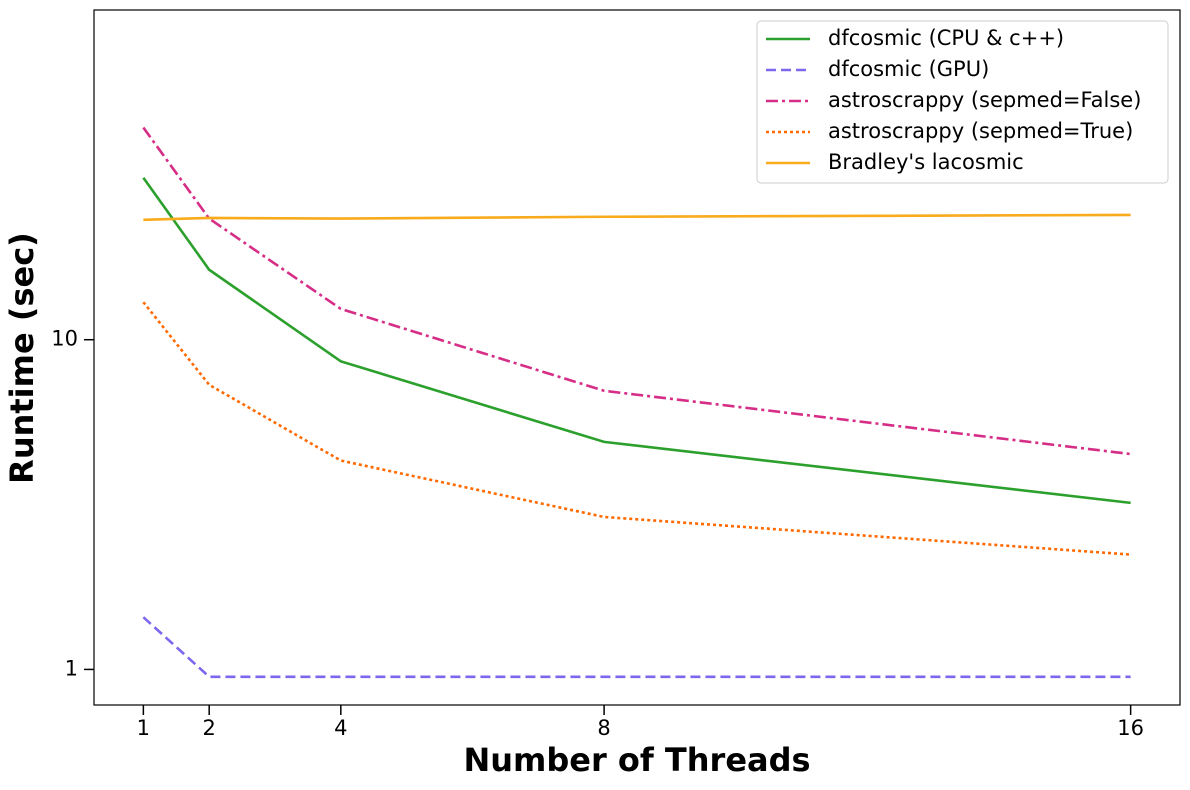 This screenshot has height=790, width=1190. Describe the element at coordinates (908, 69) in the screenshot. I see `legend-label: dfcosmic (GPU)` at that location.